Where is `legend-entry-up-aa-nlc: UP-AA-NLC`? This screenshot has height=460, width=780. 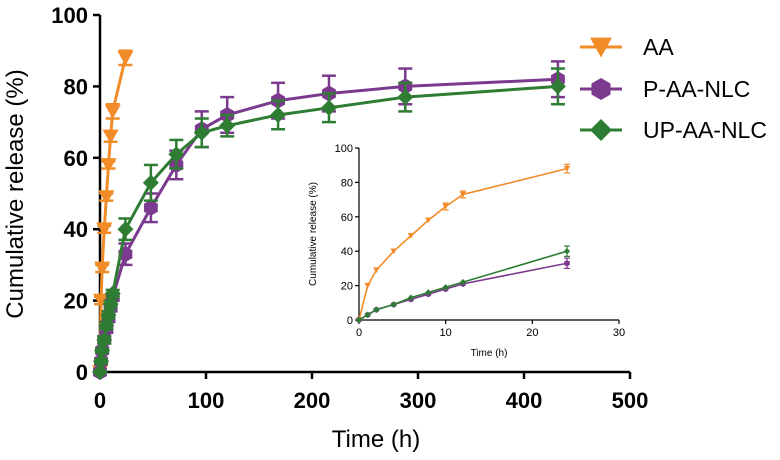
legend-entry-up-aa-nlc: UP-AA-NLC is located at coordinates (673, 130).